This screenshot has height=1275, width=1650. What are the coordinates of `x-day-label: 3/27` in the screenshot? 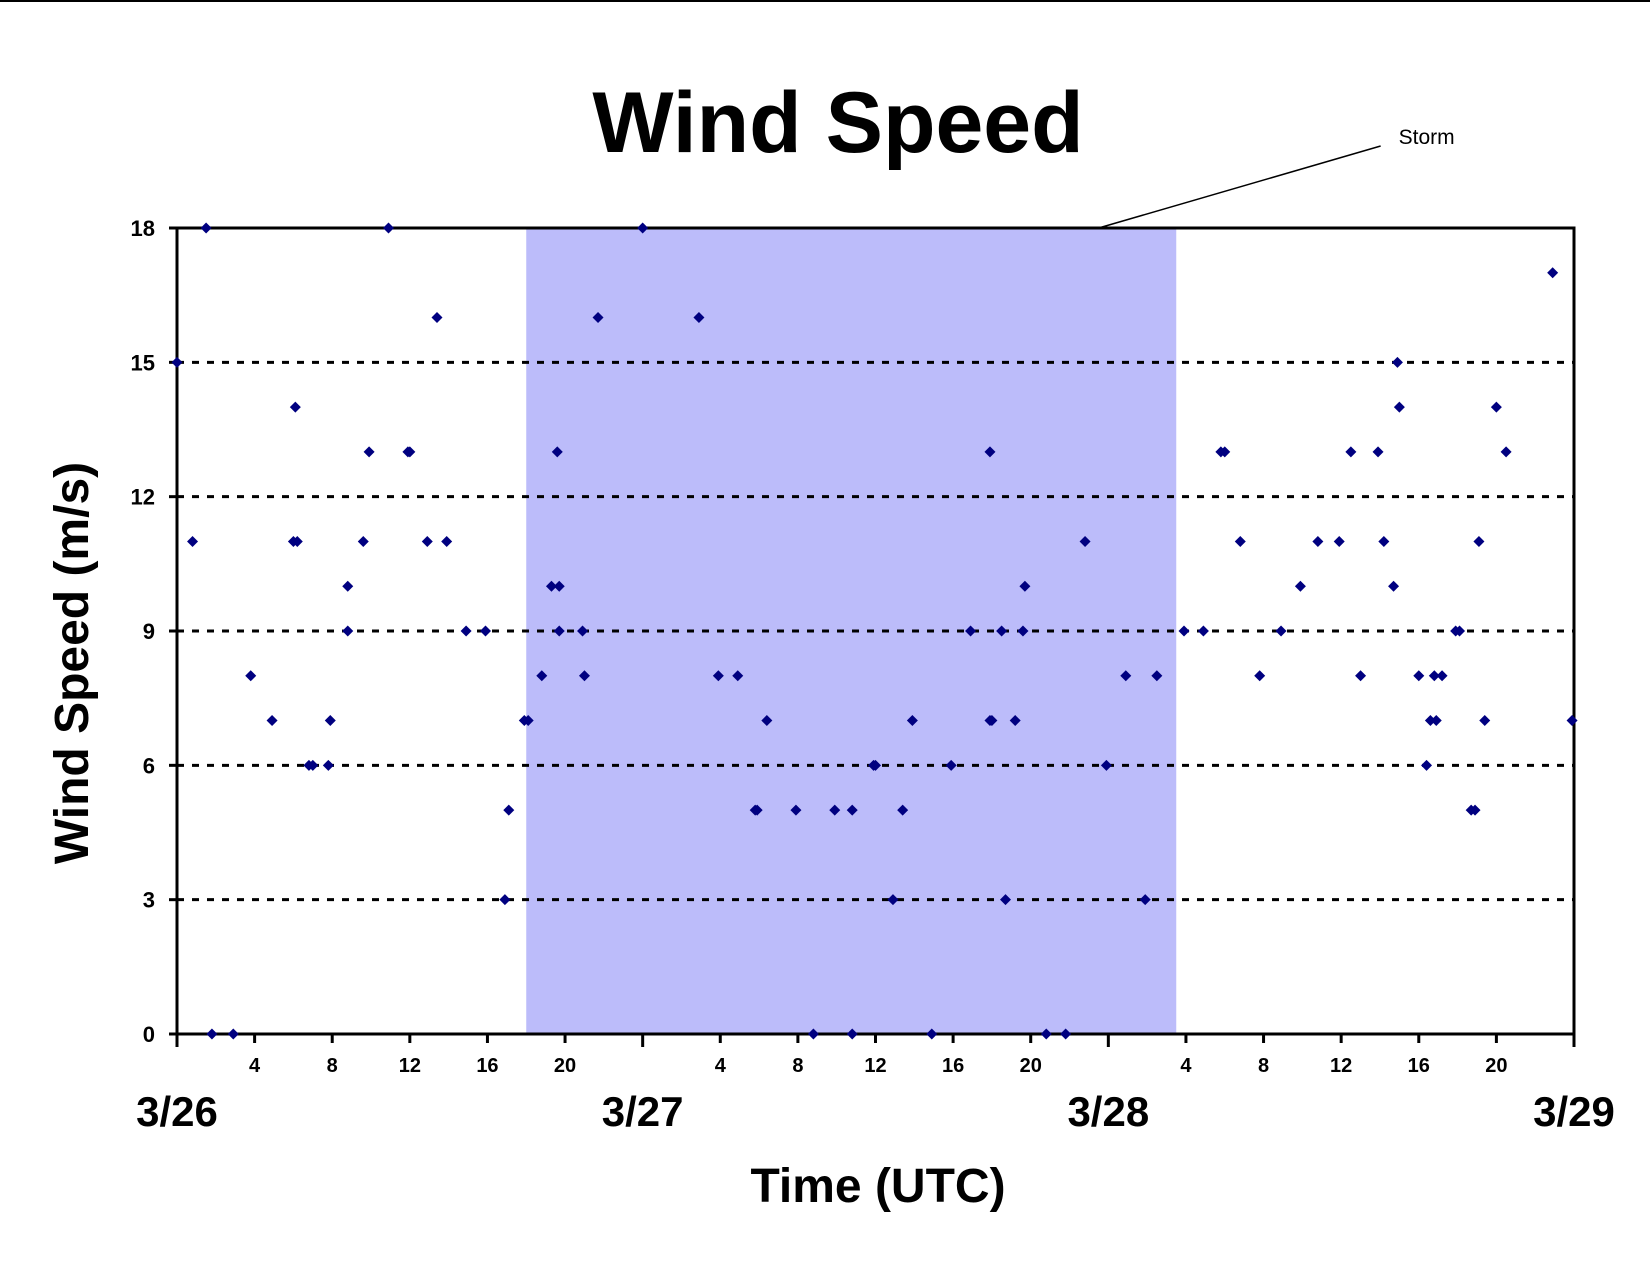 It's located at (643, 1111).